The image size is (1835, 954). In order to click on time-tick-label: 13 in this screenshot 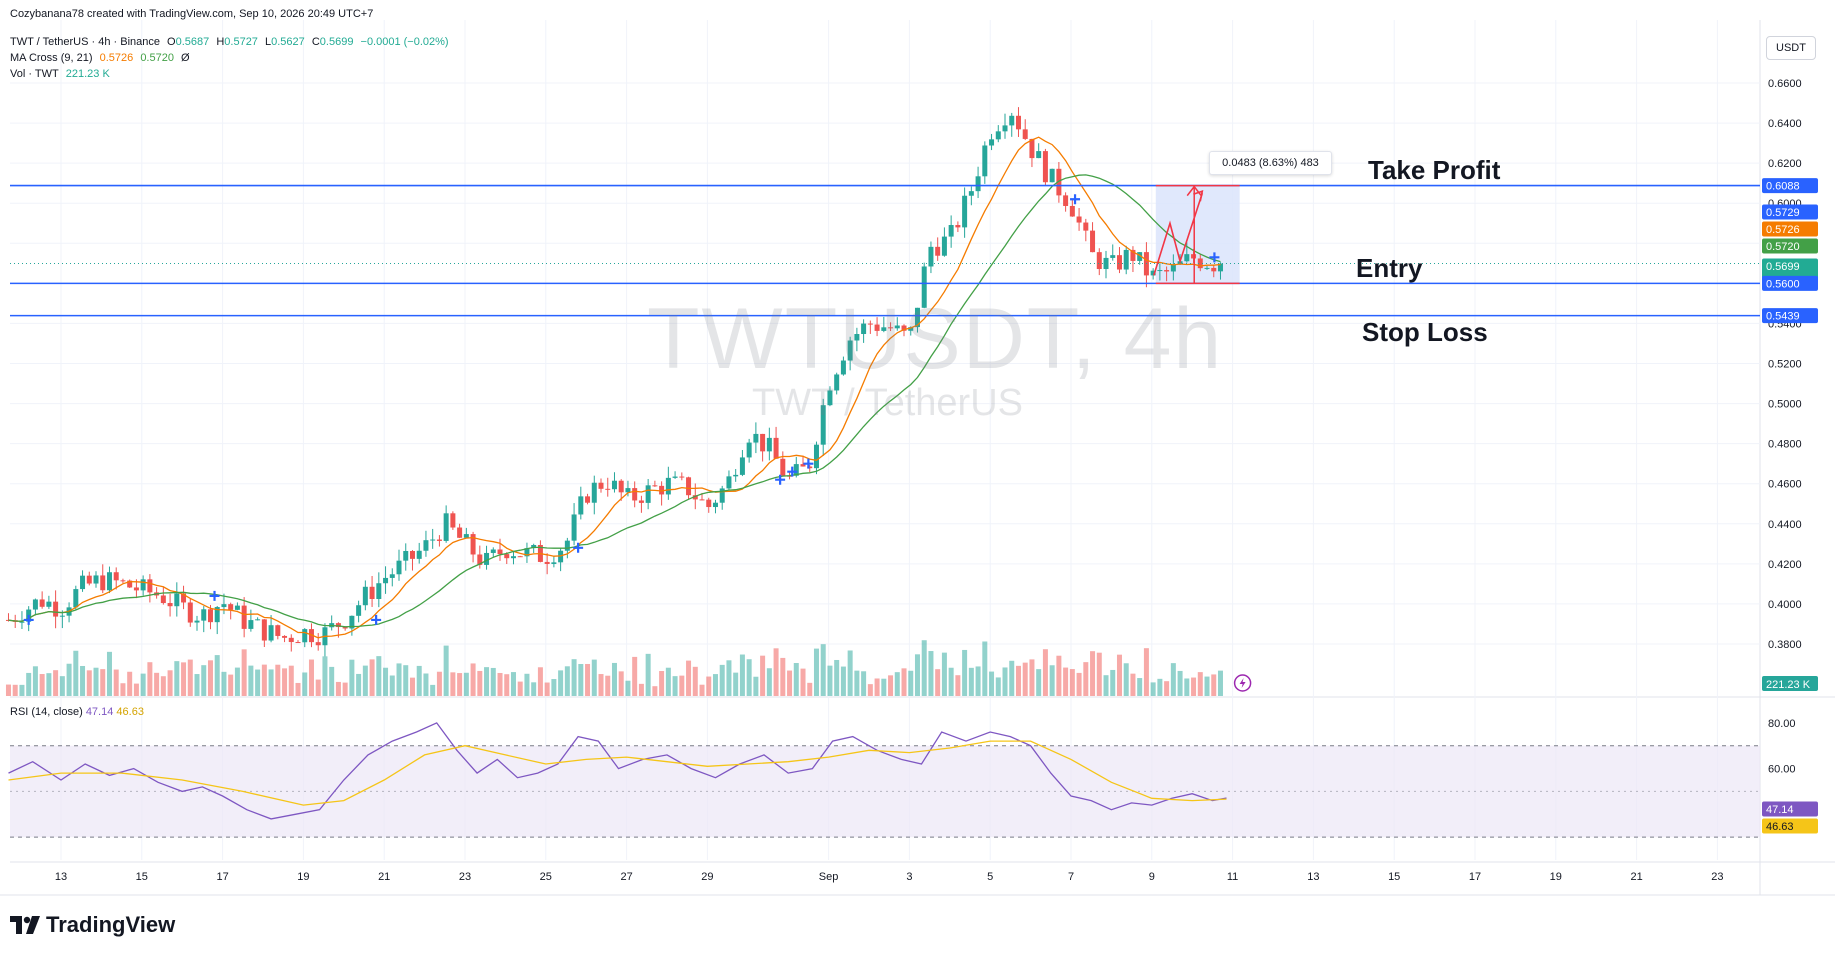, I will do `click(1313, 877)`.